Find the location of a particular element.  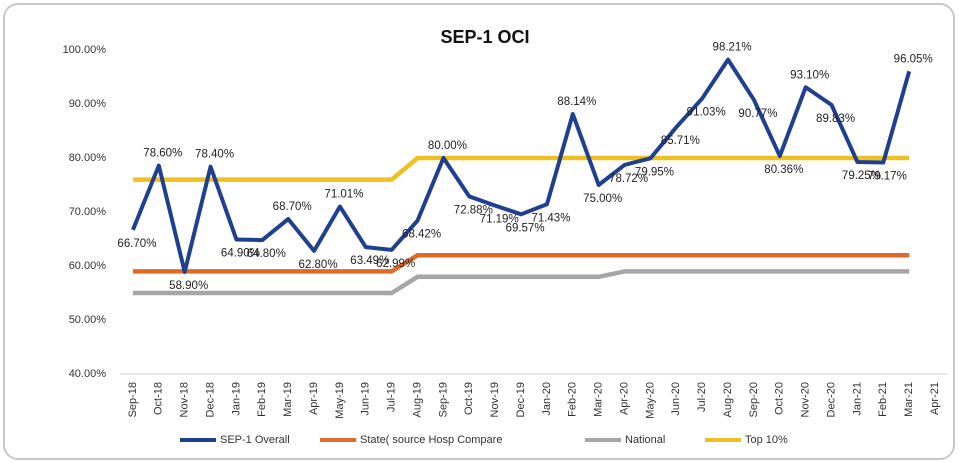

data-label: 98.21% is located at coordinates (732, 48).